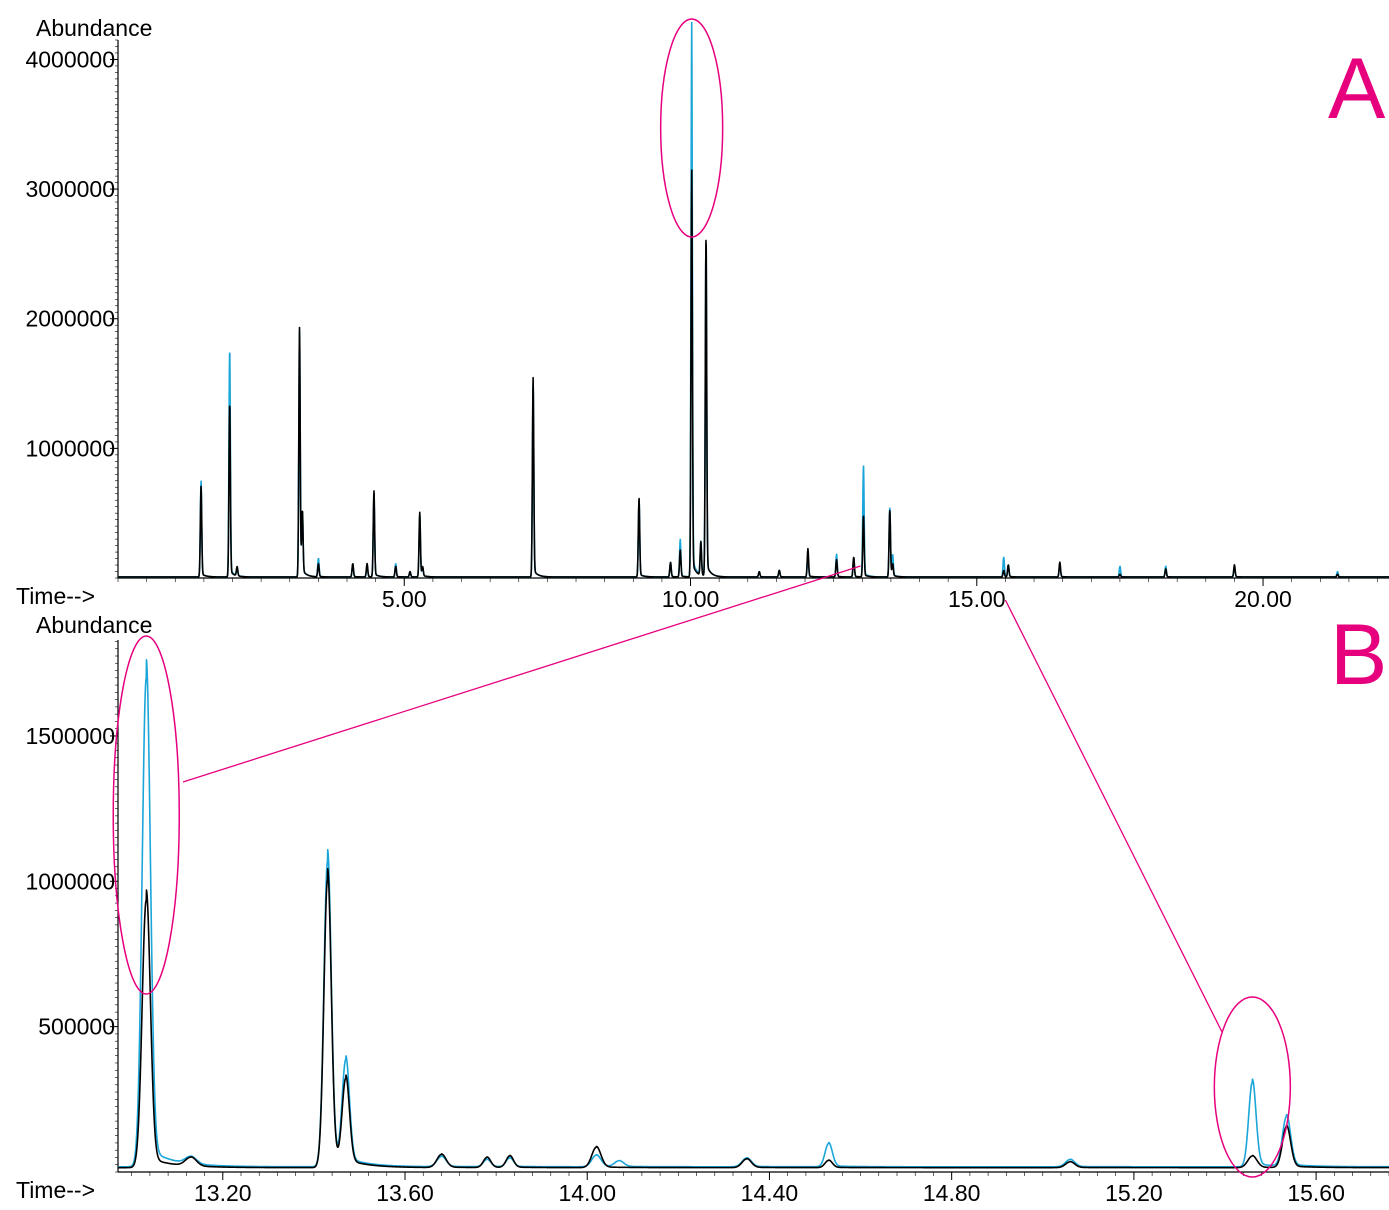  What do you see at coordinates (405, 1192) in the screenshot?
I see `x-tick-label: 13.60` at bounding box center [405, 1192].